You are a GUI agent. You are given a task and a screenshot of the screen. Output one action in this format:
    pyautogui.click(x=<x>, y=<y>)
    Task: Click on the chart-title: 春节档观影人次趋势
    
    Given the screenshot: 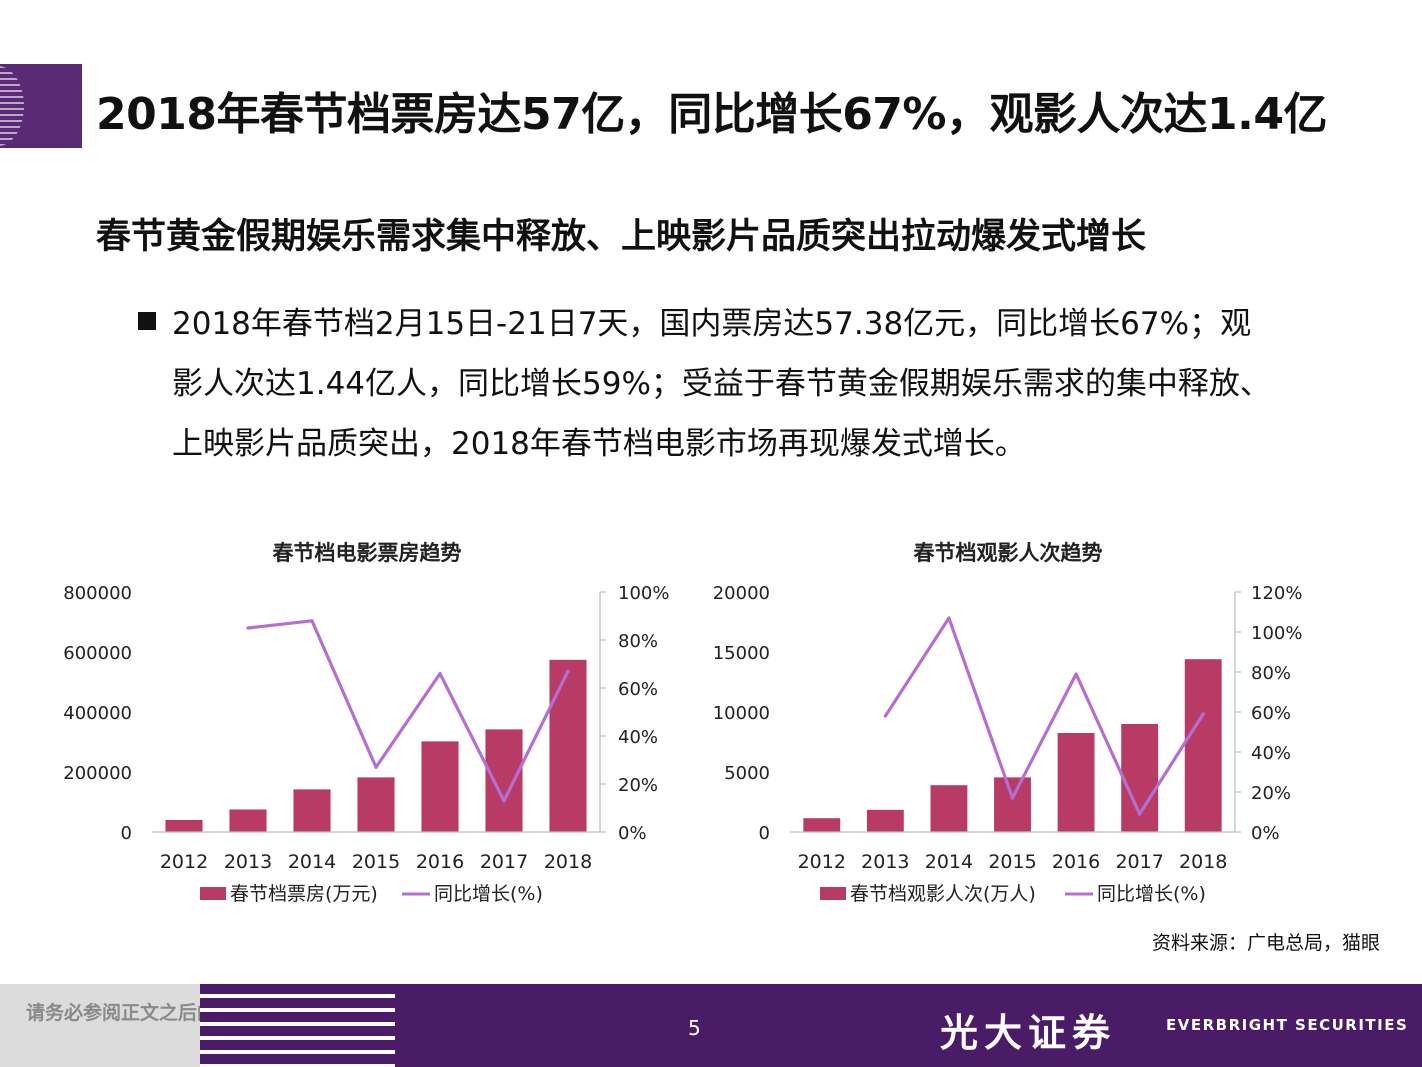 What is the action you would take?
    pyautogui.click(x=1008, y=553)
    